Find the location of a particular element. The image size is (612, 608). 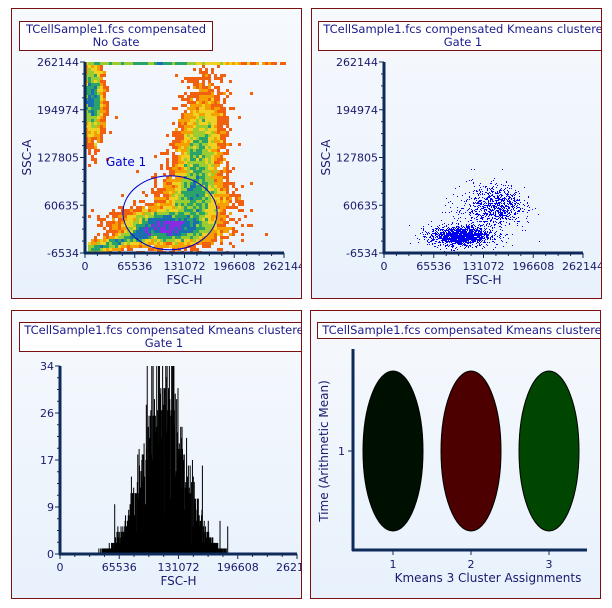

x-tick-label: 0 is located at coordinates (60, 567).